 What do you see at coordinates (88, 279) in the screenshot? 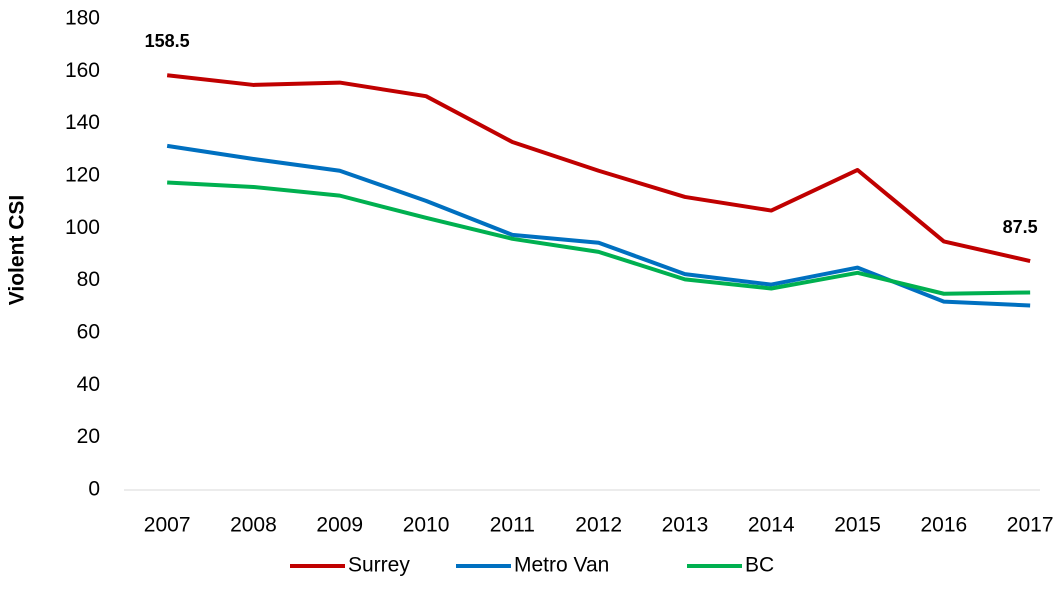
I see `y-tick-label: 80` at bounding box center [88, 279].